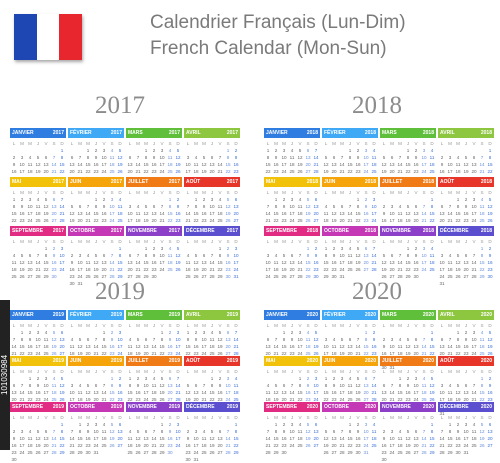  Describe the element at coordinates (292, 182) in the screenshot. I see `month-header: MAI 2018` at that location.